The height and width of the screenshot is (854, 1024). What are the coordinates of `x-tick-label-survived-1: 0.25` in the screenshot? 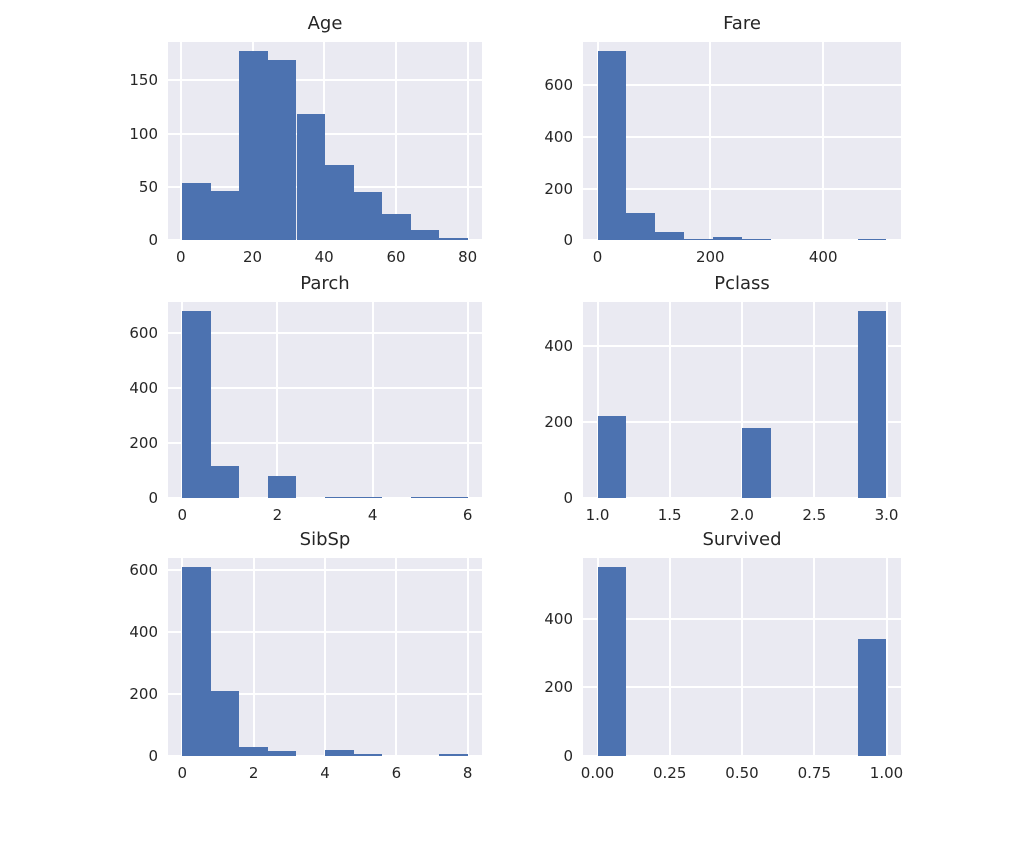 It's located at (669, 773).